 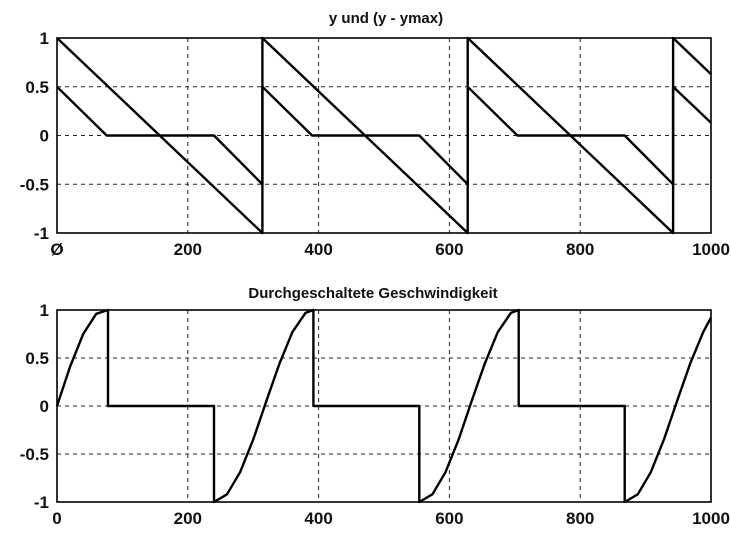 I want to click on top-ytick-label: 0.5, so click(x=37, y=87).